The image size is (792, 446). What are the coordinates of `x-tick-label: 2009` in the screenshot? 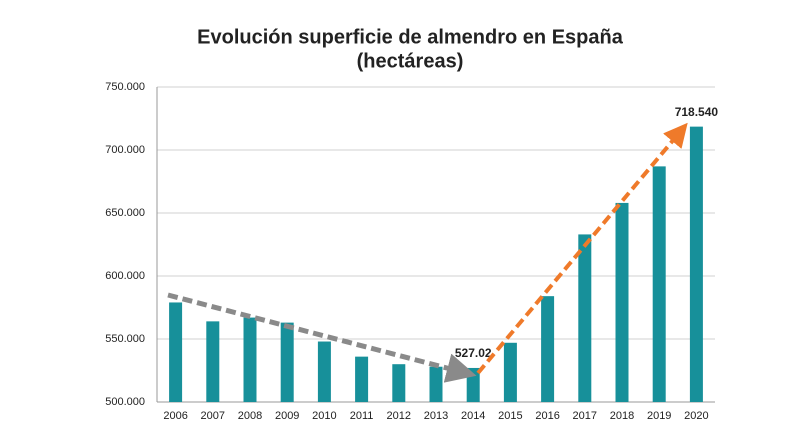 It's located at (287, 416).